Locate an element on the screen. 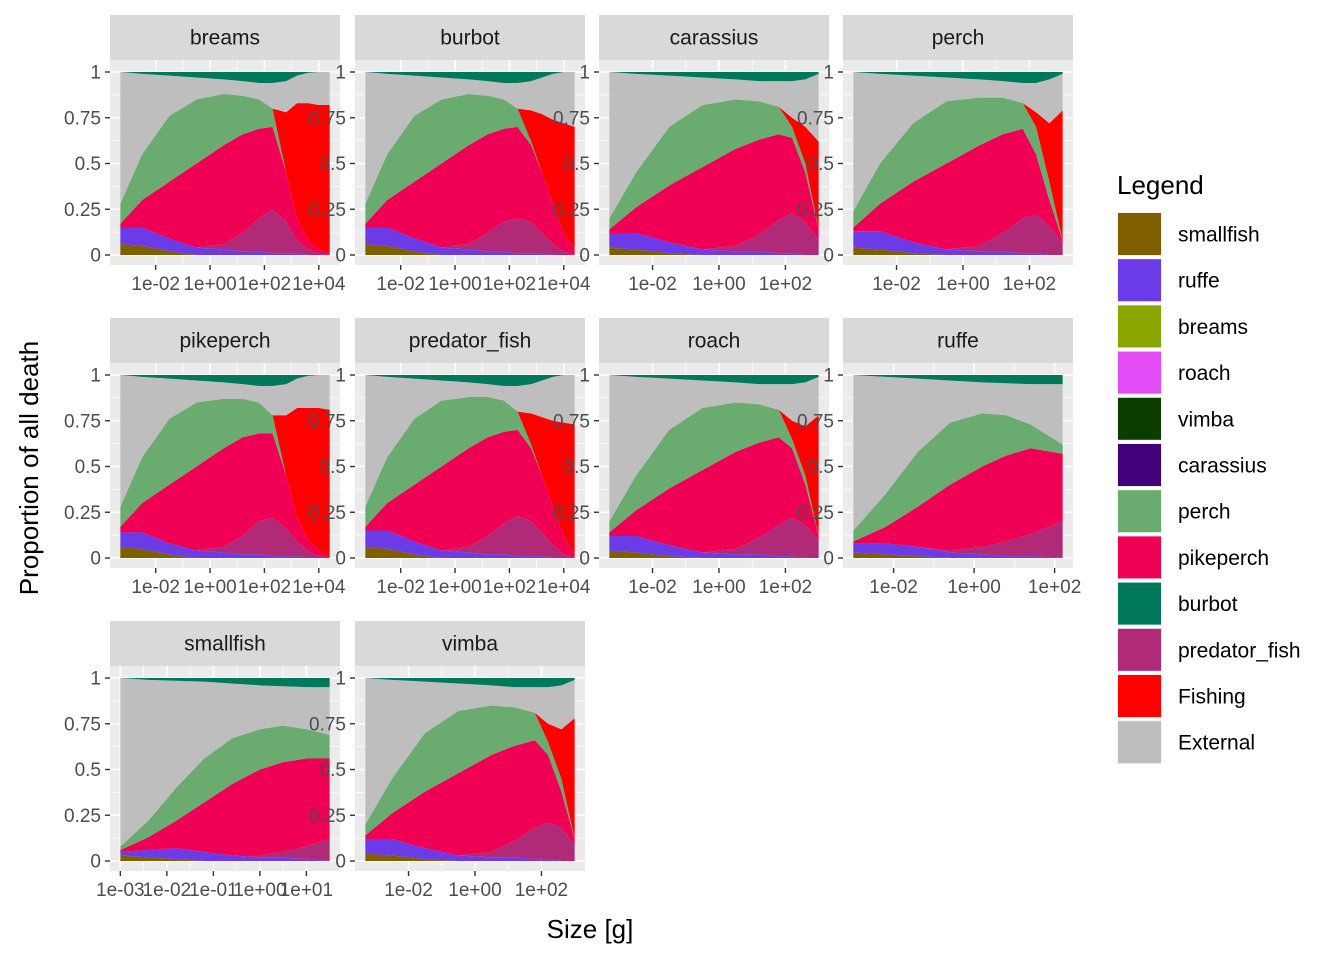 Image resolution: width=1344 pixels, height=960 pixels. facet-strip-label: vimba is located at coordinates (470, 644).